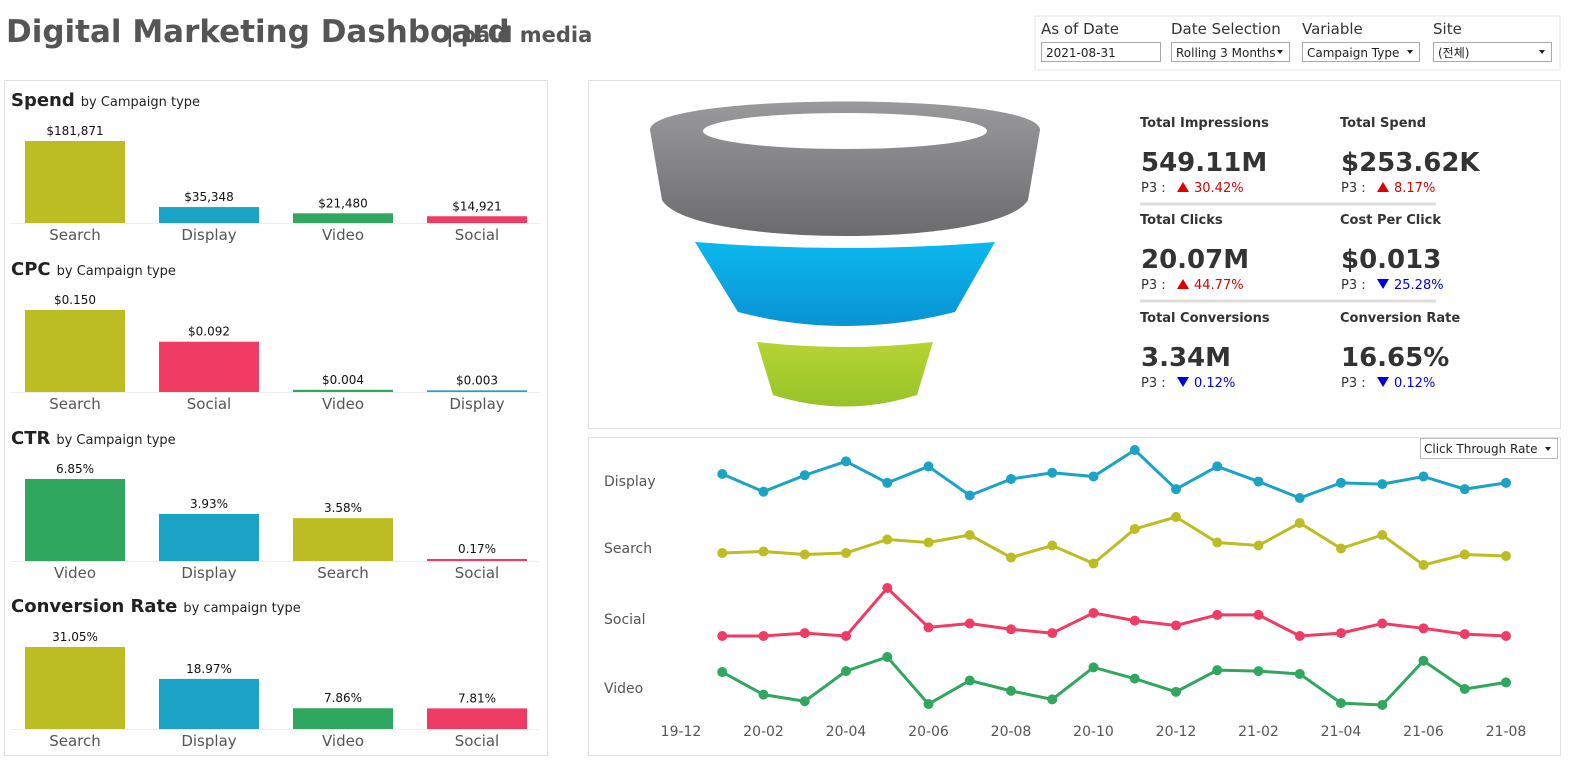 This screenshot has height=771, width=1586. What do you see at coordinates (681, 732) in the screenshot?
I see `x-tick-label: 19-12` at bounding box center [681, 732].